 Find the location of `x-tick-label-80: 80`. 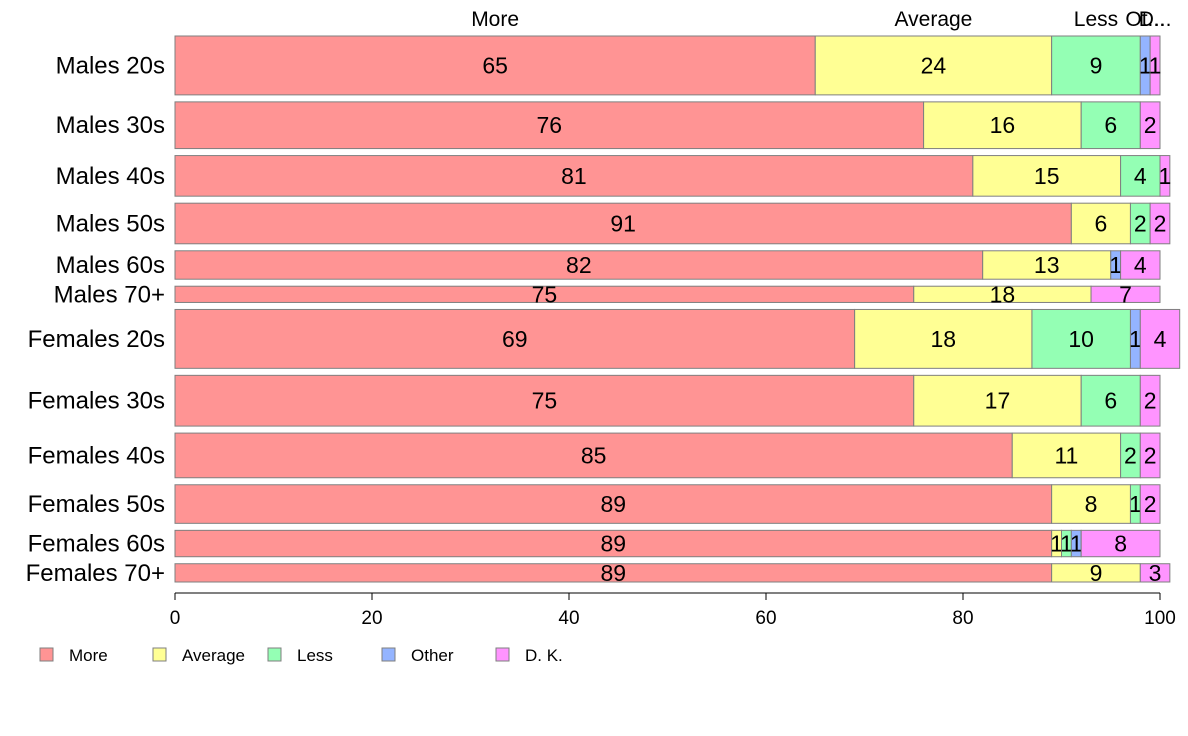

x-tick-label-80: 80 is located at coordinates (962, 618).